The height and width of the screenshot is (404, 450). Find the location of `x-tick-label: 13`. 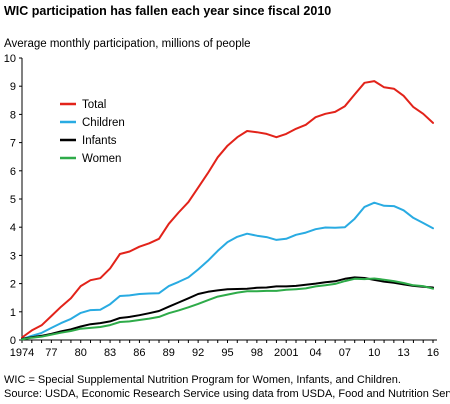

x-tick-label: 13 is located at coordinates (404, 353).